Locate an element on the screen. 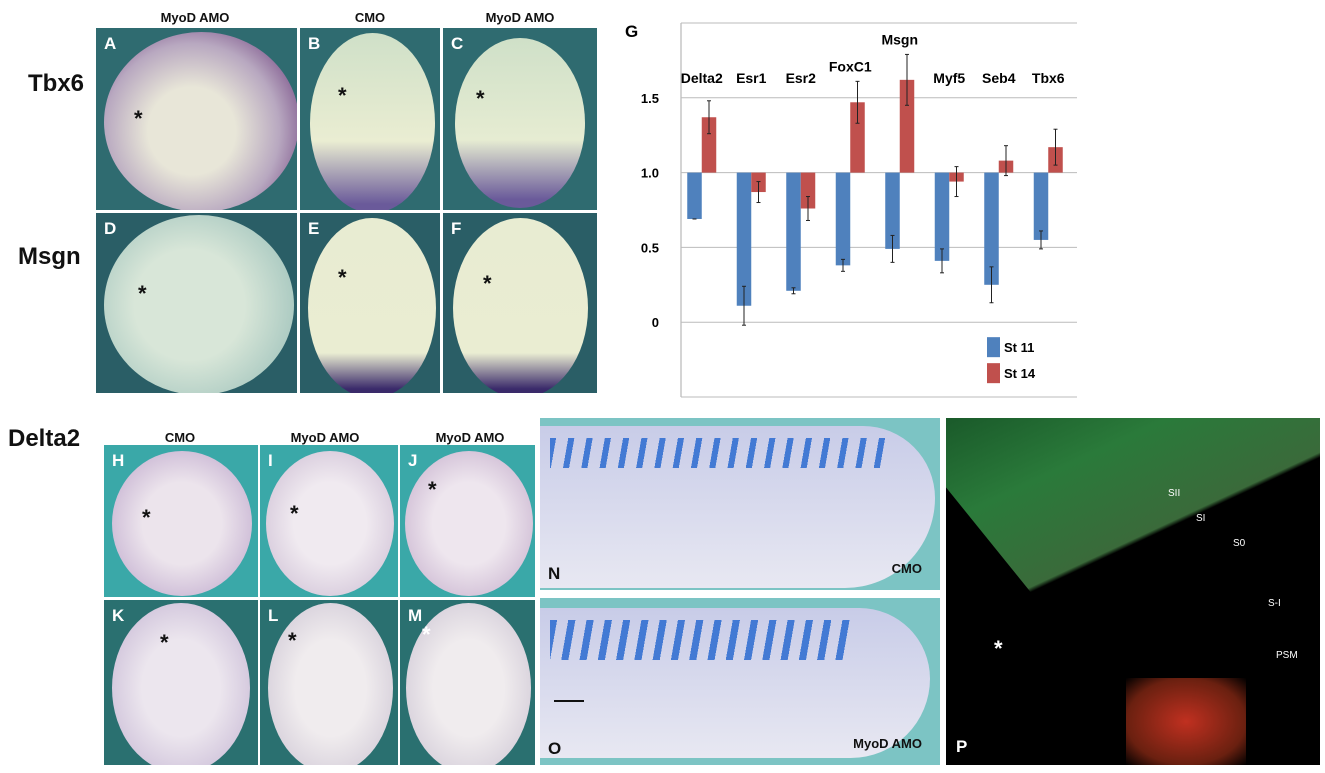  label-sii: SII is located at coordinates (1174, 493).